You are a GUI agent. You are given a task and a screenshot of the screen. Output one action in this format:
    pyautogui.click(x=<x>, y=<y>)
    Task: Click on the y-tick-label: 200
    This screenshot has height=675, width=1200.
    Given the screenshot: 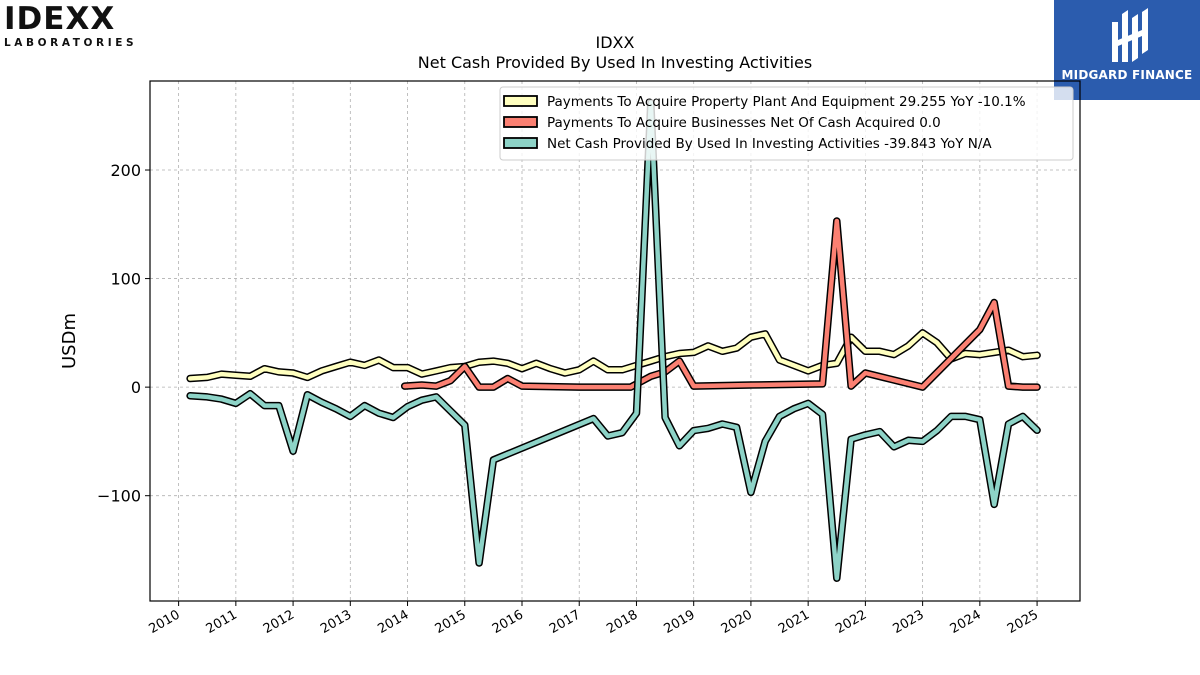 What is the action you would take?
    pyautogui.click(x=125, y=170)
    